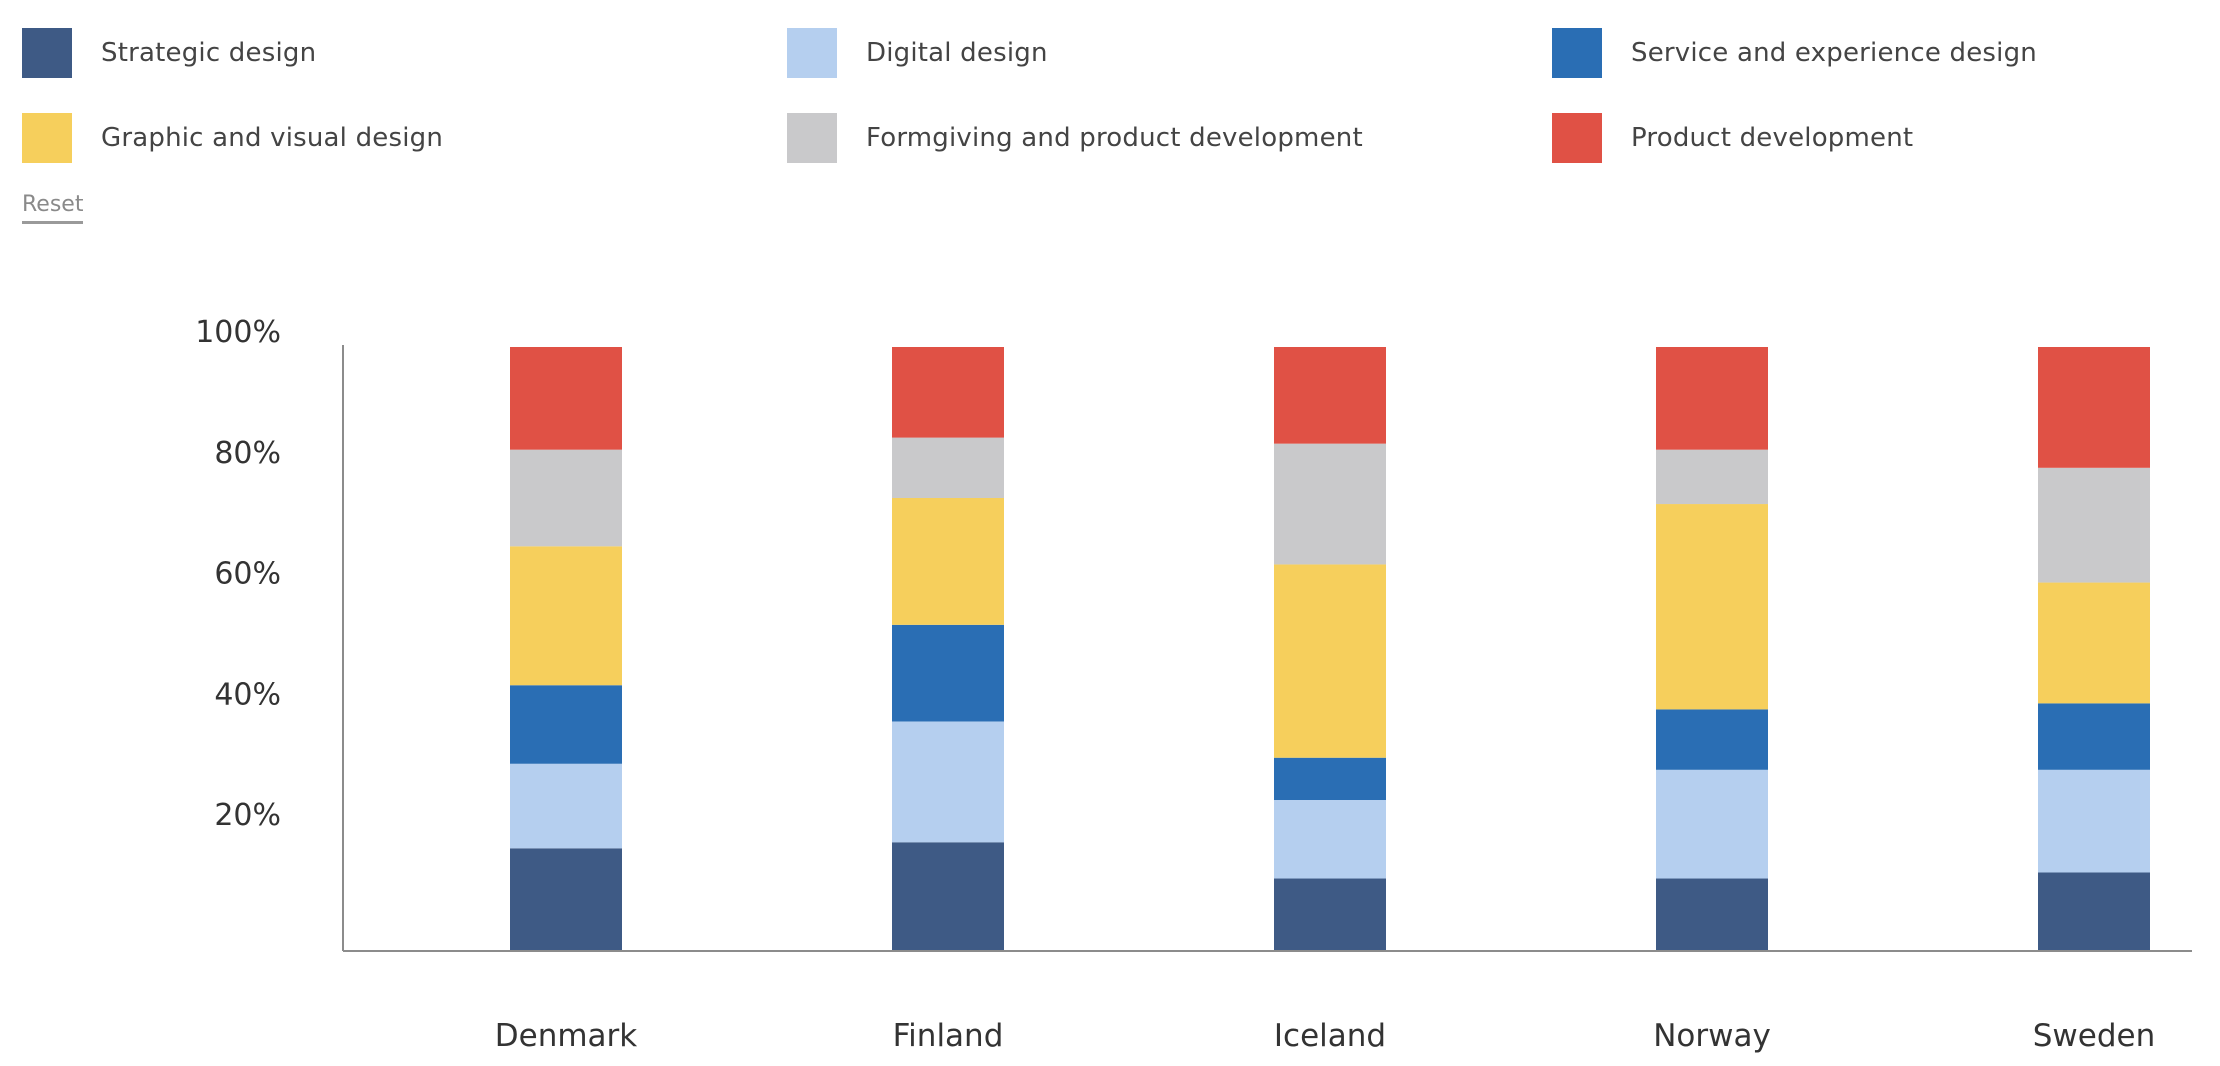 The height and width of the screenshot is (1066, 2220). I want to click on legend-item-digital-design: Digital design, so click(1169, 53).